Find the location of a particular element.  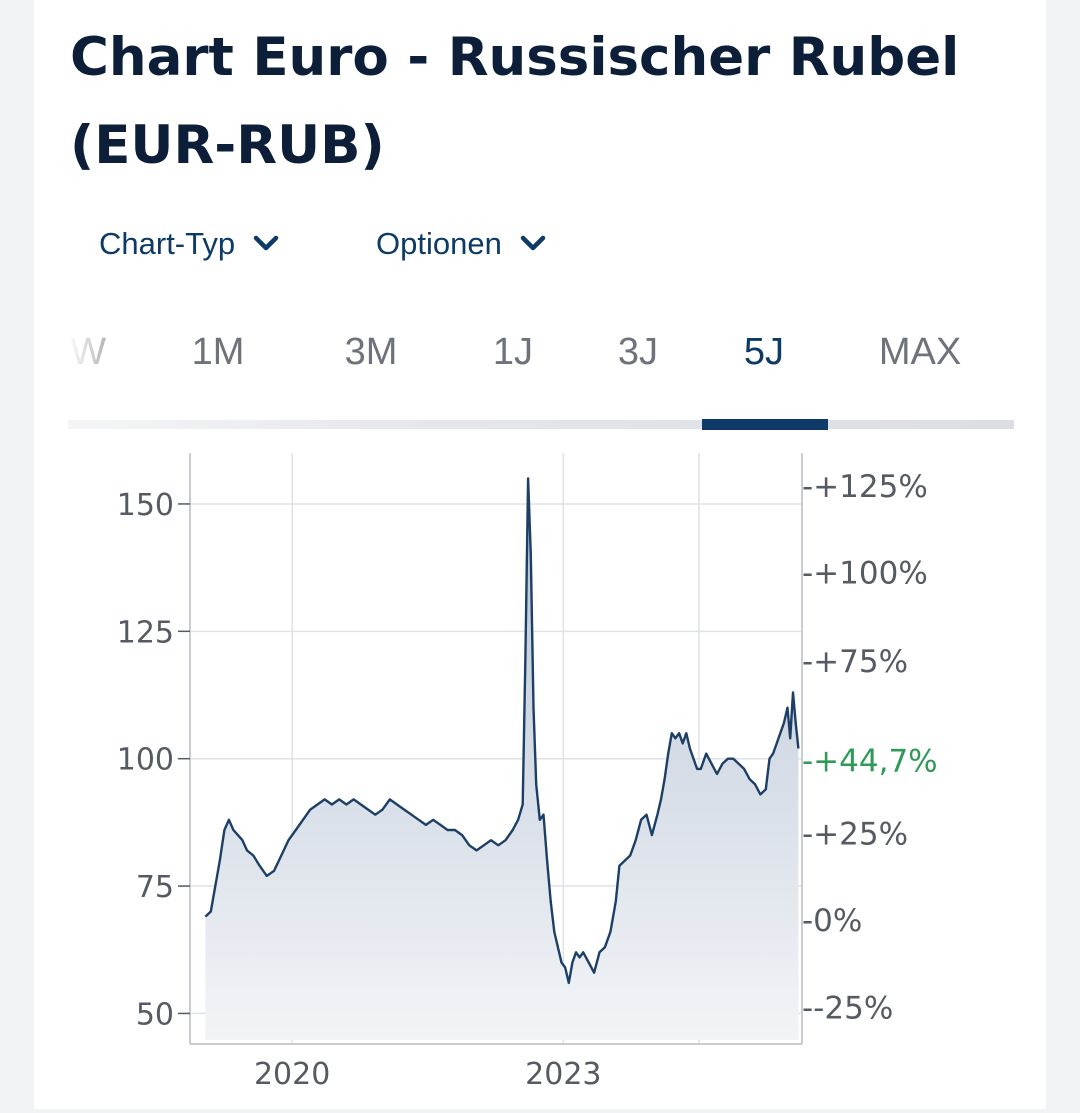

current-change-label: -+44,7% is located at coordinates (870, 762).